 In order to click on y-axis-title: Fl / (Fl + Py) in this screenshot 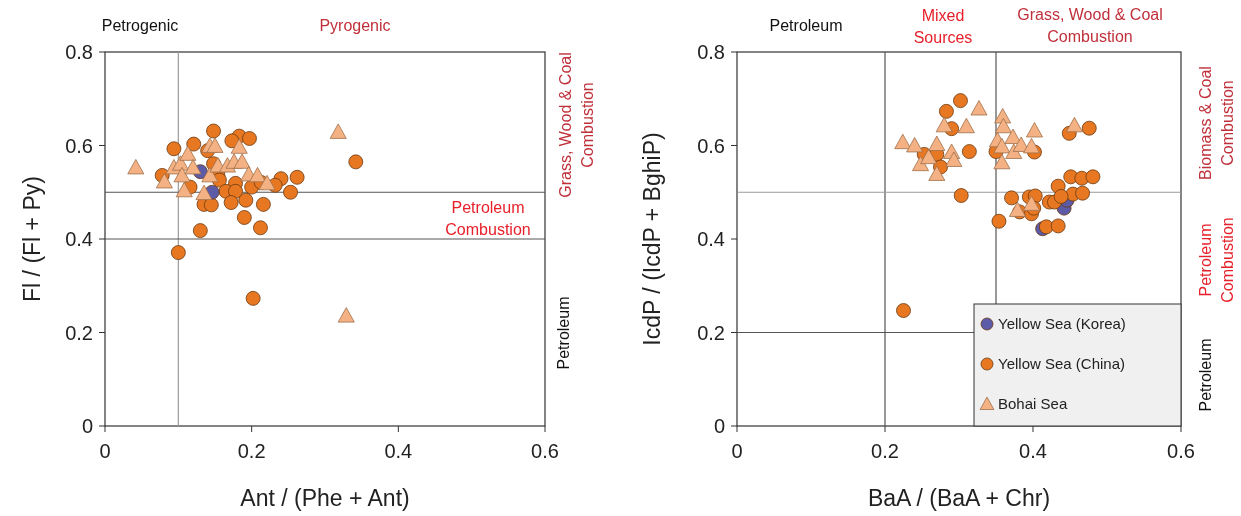, I will do `click(32, 239)`.